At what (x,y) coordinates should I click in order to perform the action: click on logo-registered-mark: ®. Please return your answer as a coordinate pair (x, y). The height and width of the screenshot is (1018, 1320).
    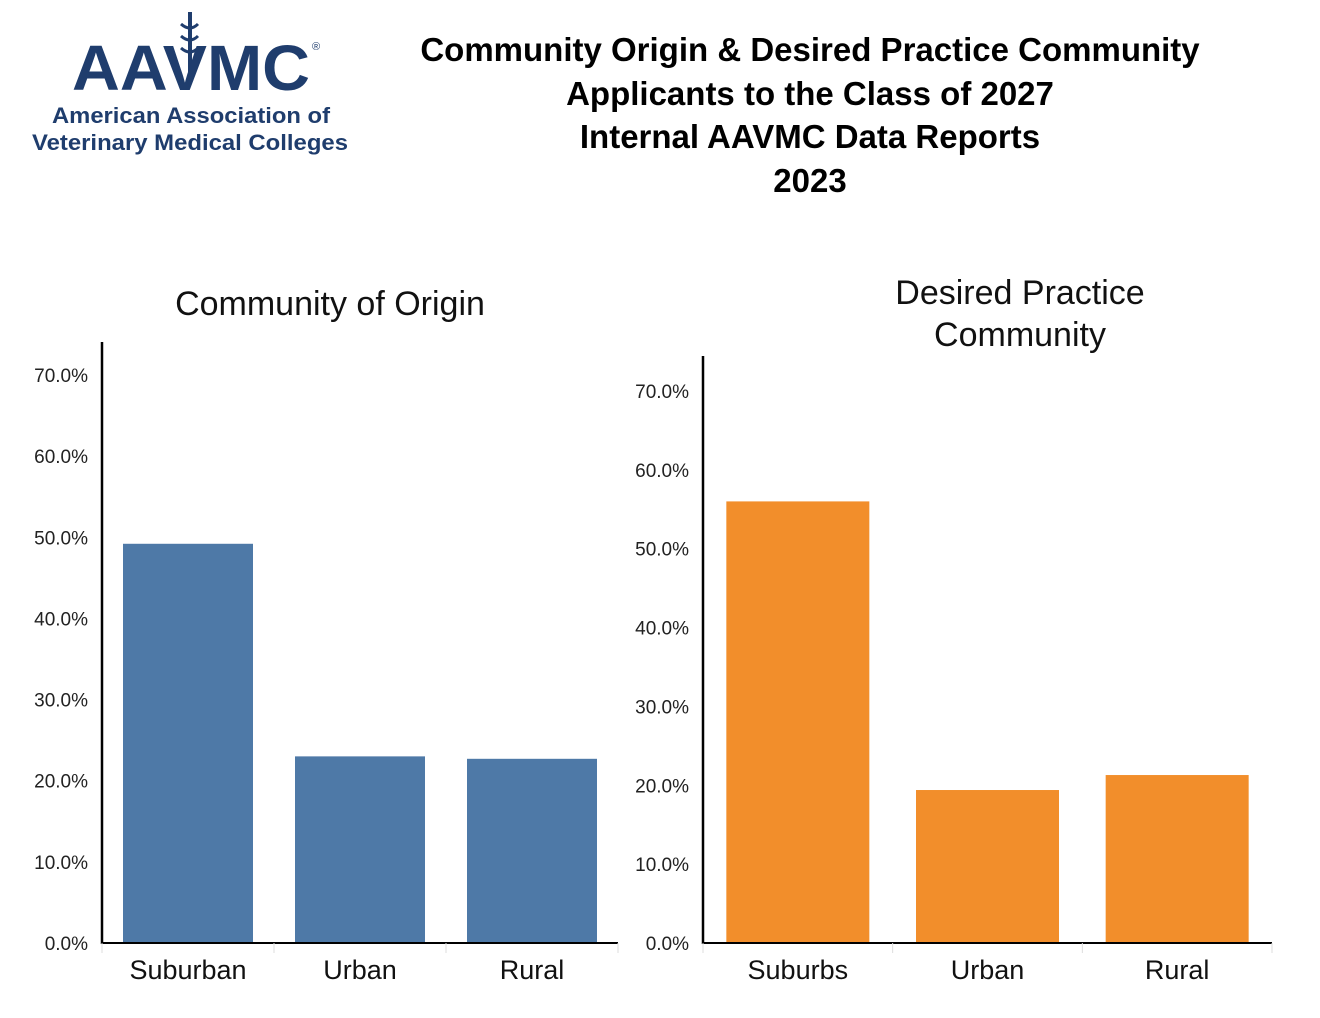
    Looking at the image, I should click on (316, 47).